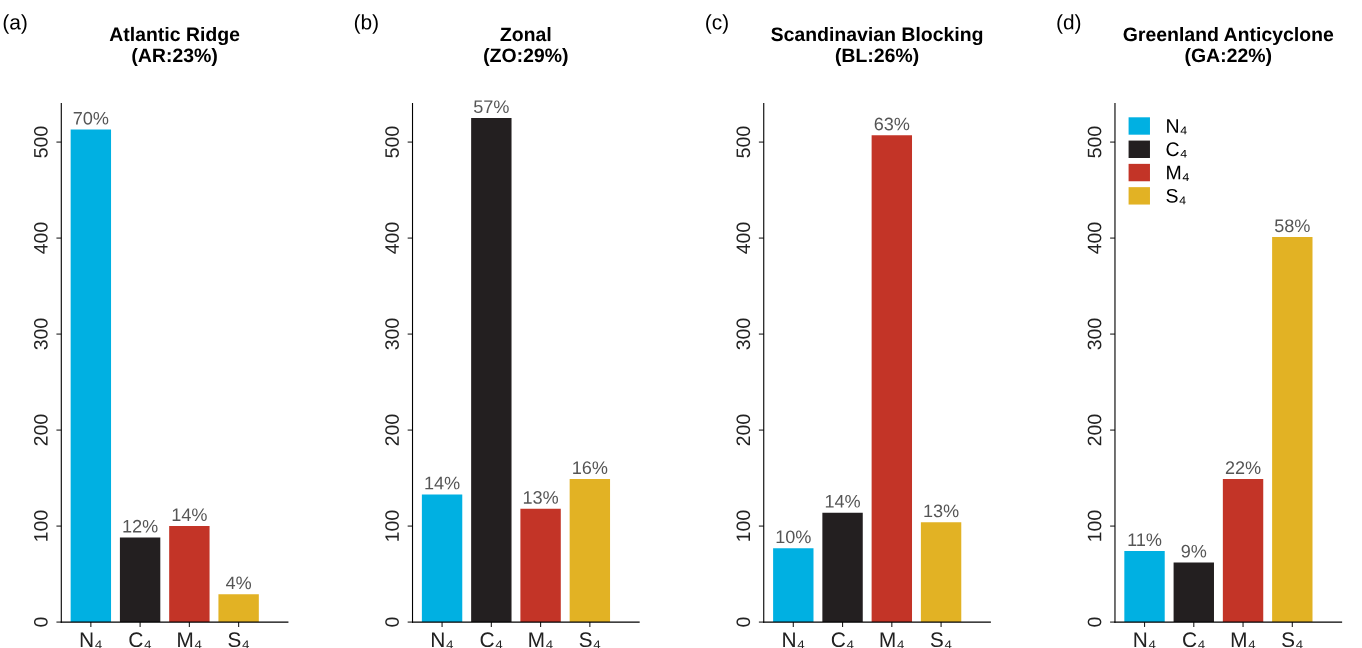 The height and width of the screenshot is (648, 1362). I want to click on annotation: 12%, so click(140, 526).